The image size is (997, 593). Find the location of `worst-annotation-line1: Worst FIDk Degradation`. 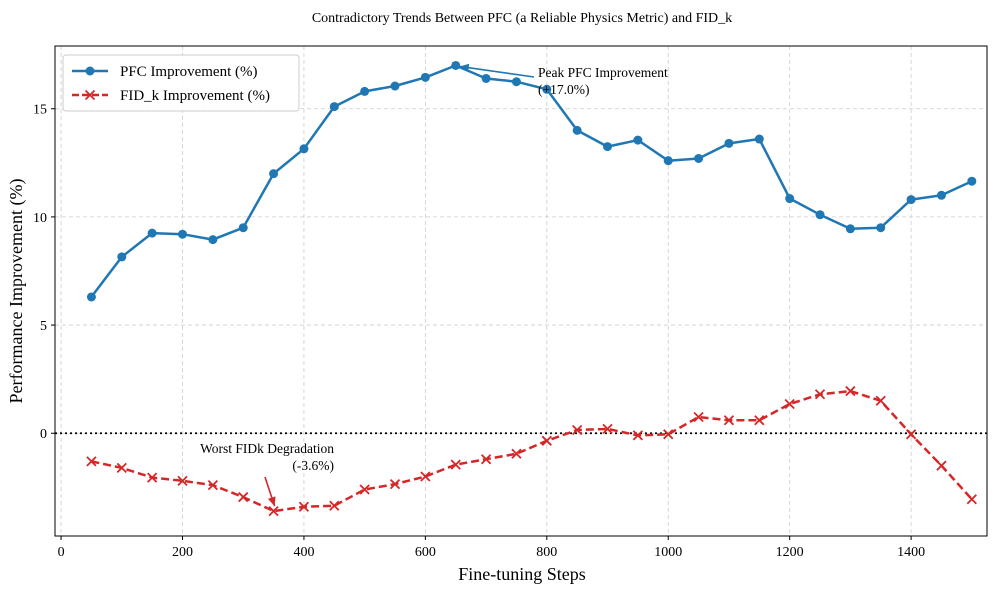

worst-annotation-line1: Worst FIDk Degradation is located at coordinates (267, 448).